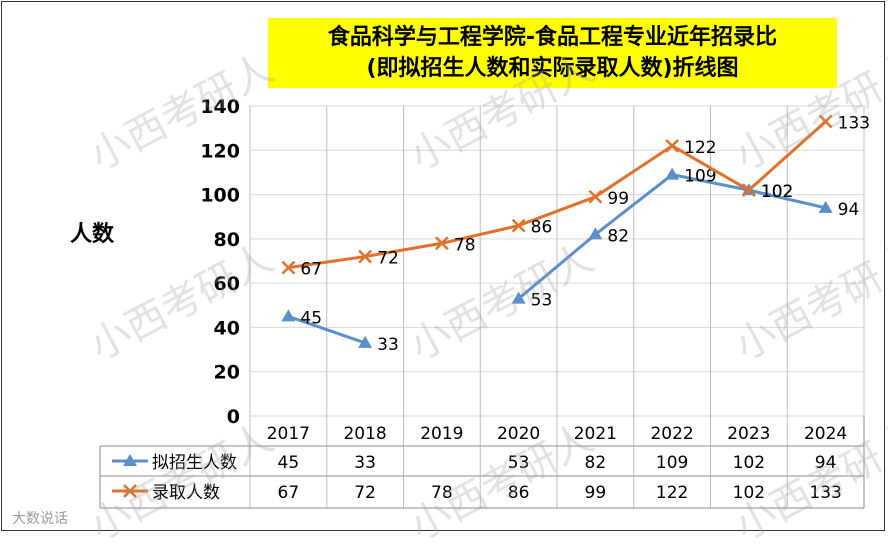 The width and height of the screenshot is (888, 552). I want to click on data-label: 102, so click(777, 192).